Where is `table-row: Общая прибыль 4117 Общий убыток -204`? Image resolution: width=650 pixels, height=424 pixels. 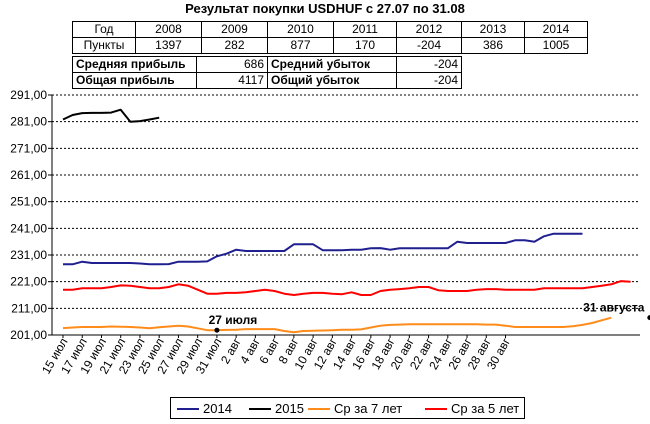
table-row: Общая прибыль 4117 Общий убыток -204 is located at coordinates (267, 80).